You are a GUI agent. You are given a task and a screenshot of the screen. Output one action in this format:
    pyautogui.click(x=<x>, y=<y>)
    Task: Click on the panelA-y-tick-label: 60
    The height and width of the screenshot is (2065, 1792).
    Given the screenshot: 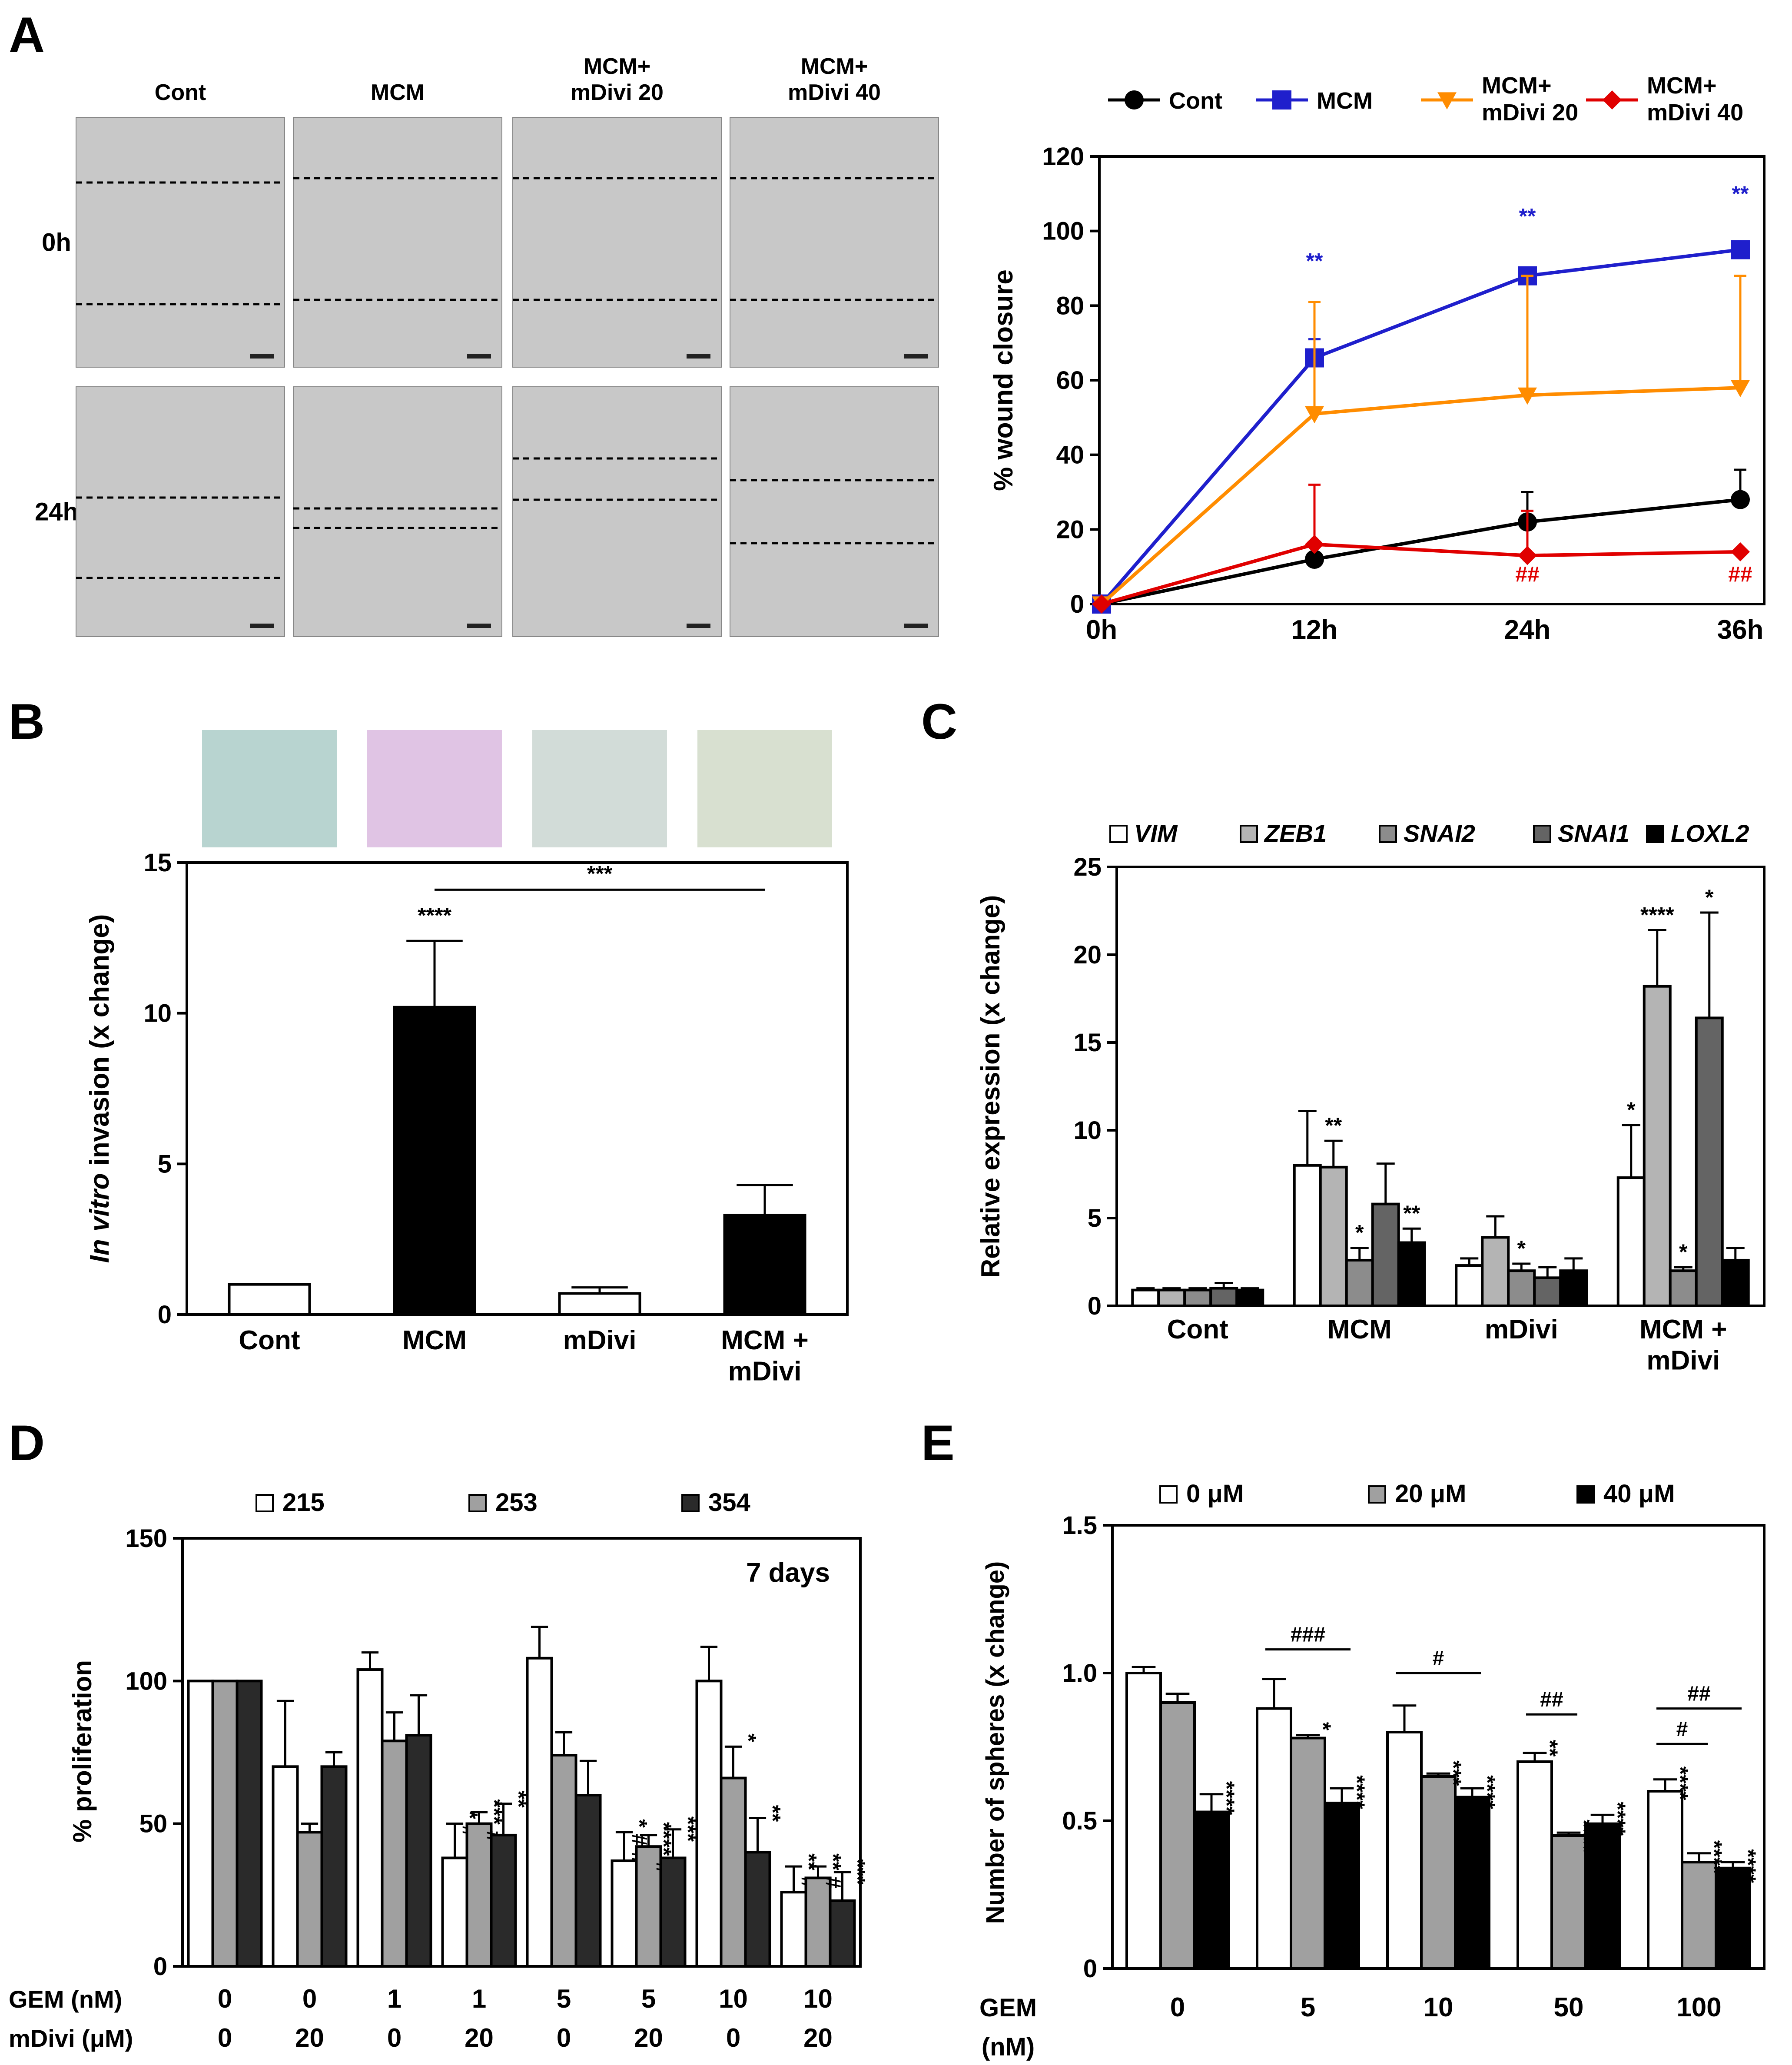 What is the action you would take?
    pyautogui.click(x=1070, y=381)
    